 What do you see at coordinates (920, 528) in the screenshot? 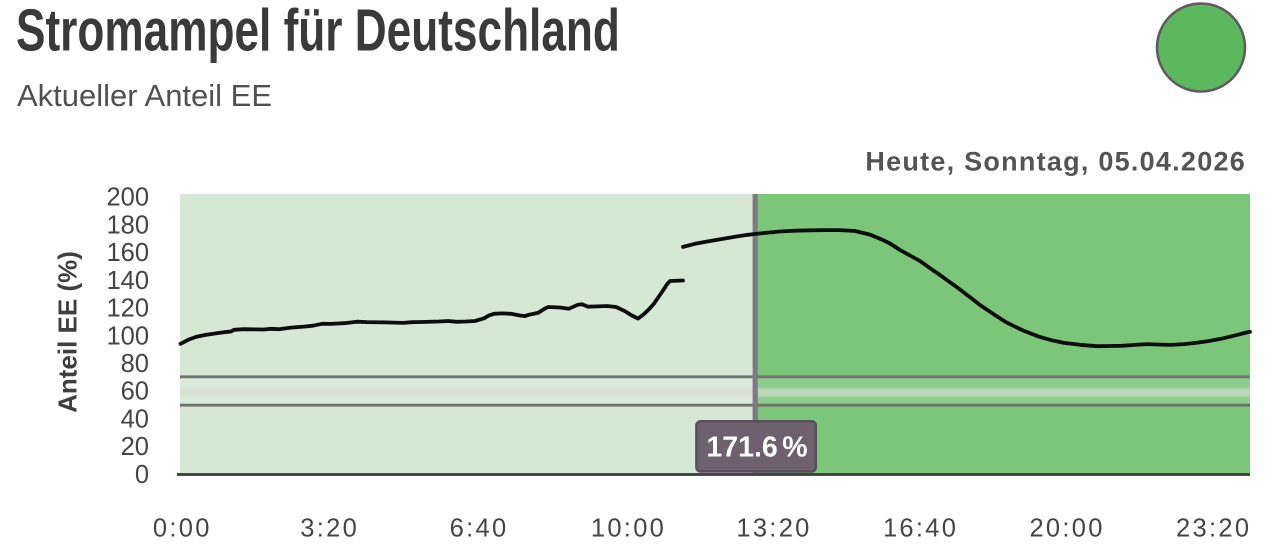
I see `svg-text: 16:40` at bounding box center [920, 528].